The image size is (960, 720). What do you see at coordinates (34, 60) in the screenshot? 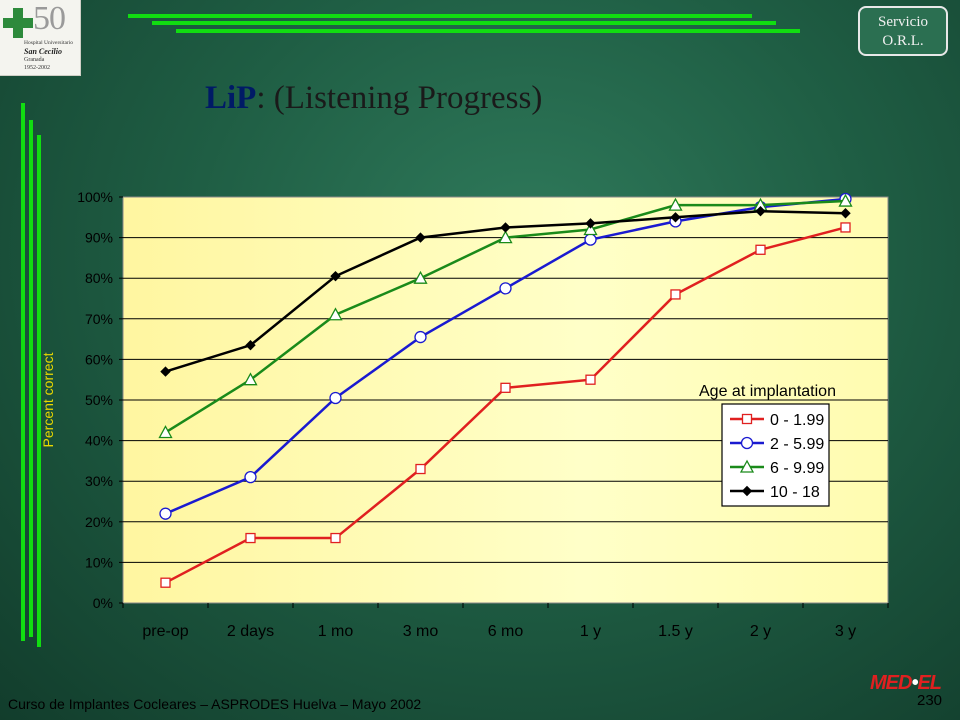
I see `logo-line-3: Granada` at bounding box center [34, 60].